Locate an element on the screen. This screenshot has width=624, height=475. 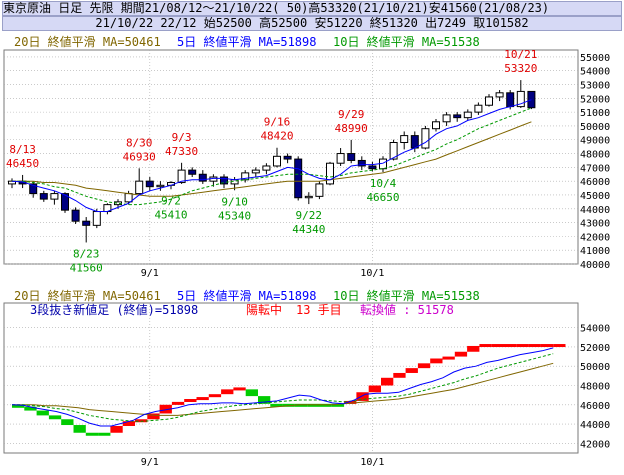
x-tick-label: 10/1 is located at coordinates (372, 273).